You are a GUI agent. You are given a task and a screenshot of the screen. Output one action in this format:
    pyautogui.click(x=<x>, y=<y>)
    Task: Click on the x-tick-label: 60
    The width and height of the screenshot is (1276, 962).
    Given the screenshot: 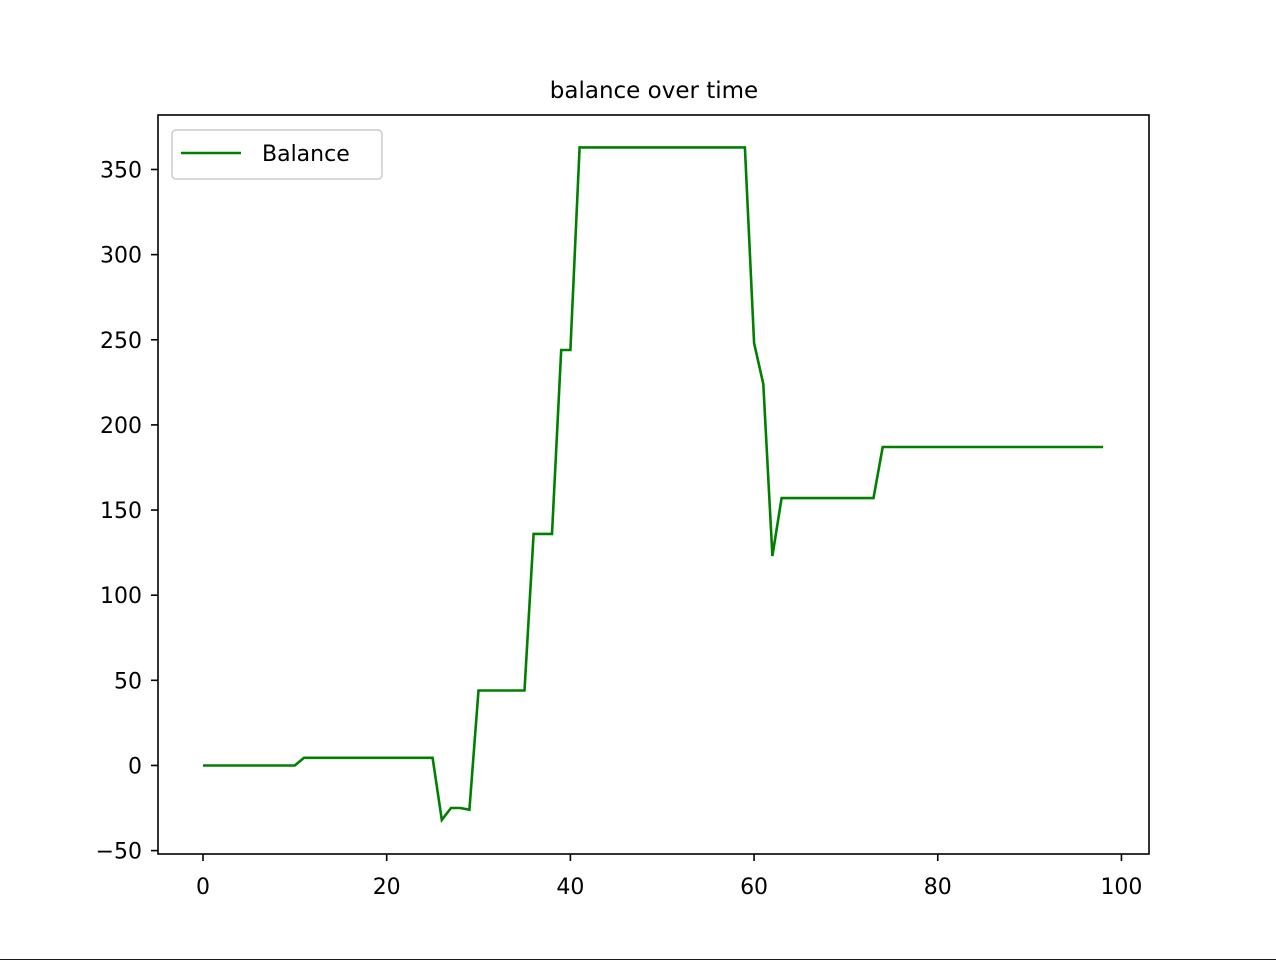 What is the action you would take?
    pyautogui.click(x=754, y=887)
    